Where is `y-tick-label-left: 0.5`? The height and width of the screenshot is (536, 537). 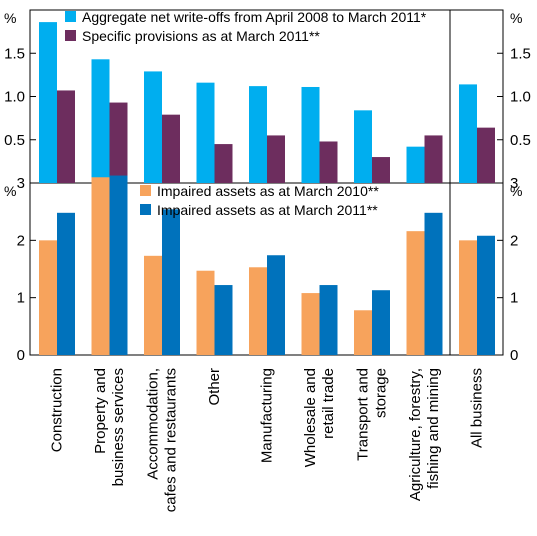 y-tick-label-left: 0.5 is located at coordinates (14, 140).